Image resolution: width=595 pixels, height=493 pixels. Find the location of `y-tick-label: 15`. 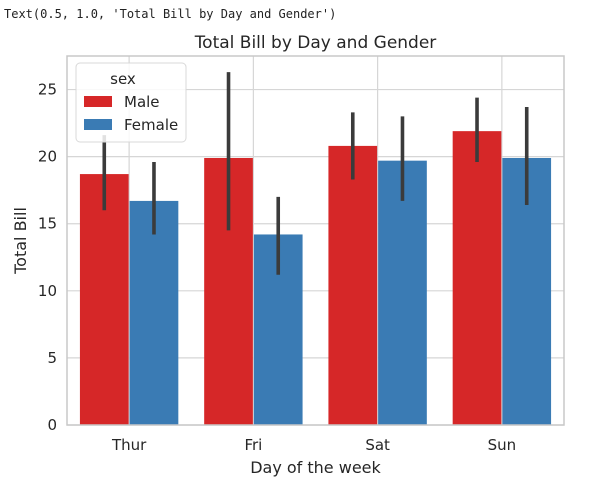

y-tick-label: 15 is located at coordinates (47, 224).